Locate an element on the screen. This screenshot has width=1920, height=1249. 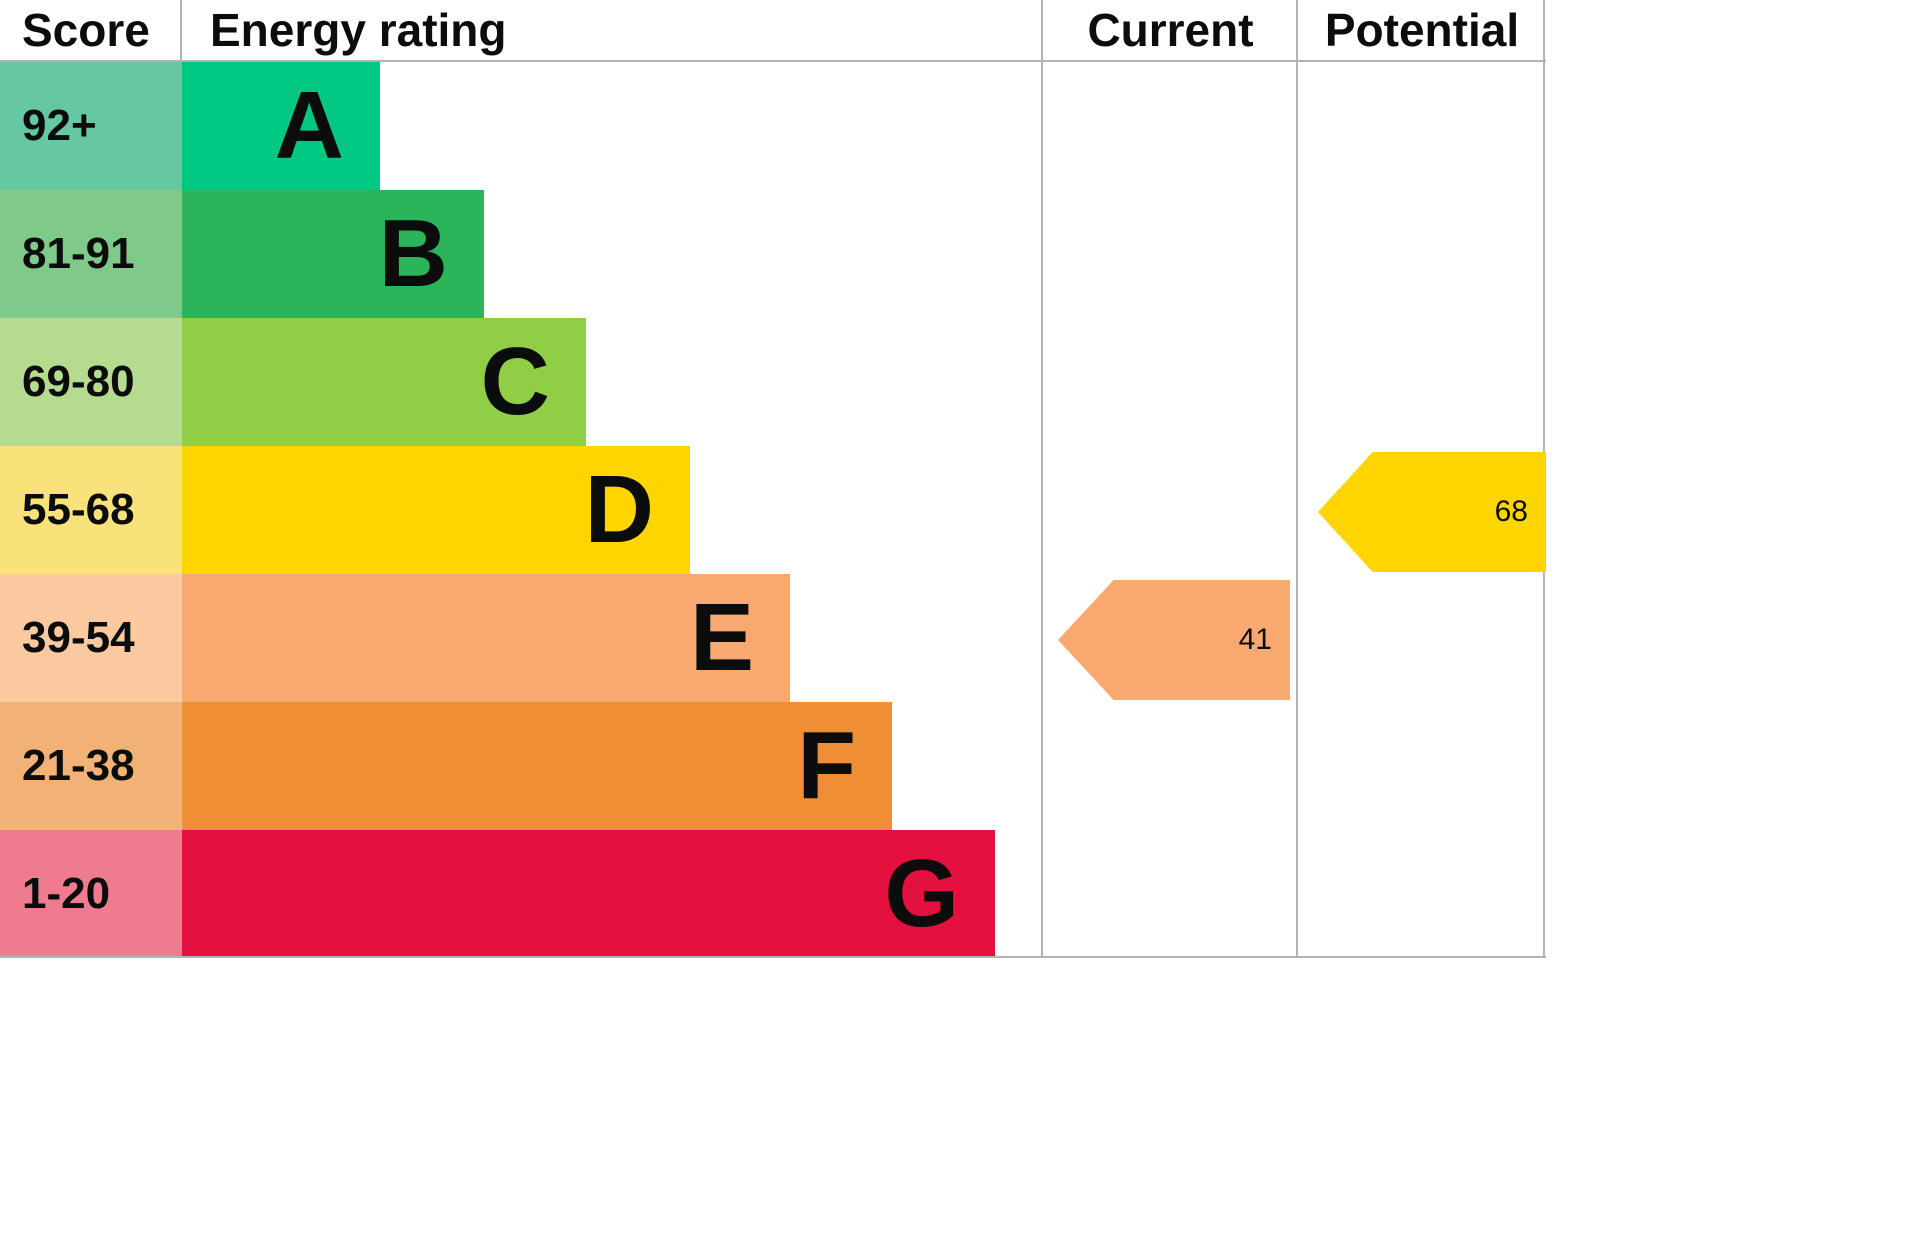
score-range-label: 92+ is located at coordinates (91, 126).